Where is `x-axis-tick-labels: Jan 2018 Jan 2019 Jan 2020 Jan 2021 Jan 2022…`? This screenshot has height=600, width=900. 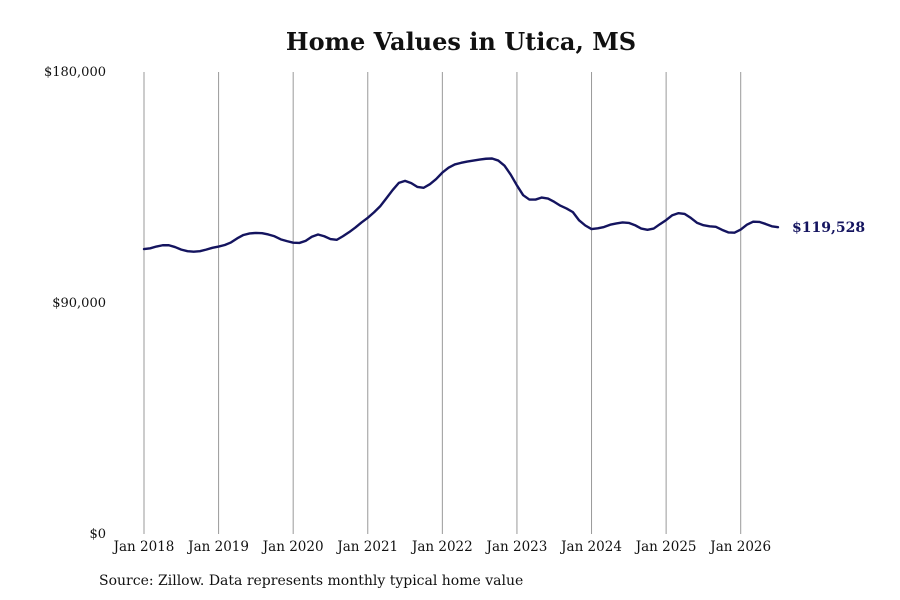
x-axis-tick-labels: Jan 2018 Jan 2019 Jan 2020 Jan 2021 Jan 2022… is located at coordinates (442, 547).